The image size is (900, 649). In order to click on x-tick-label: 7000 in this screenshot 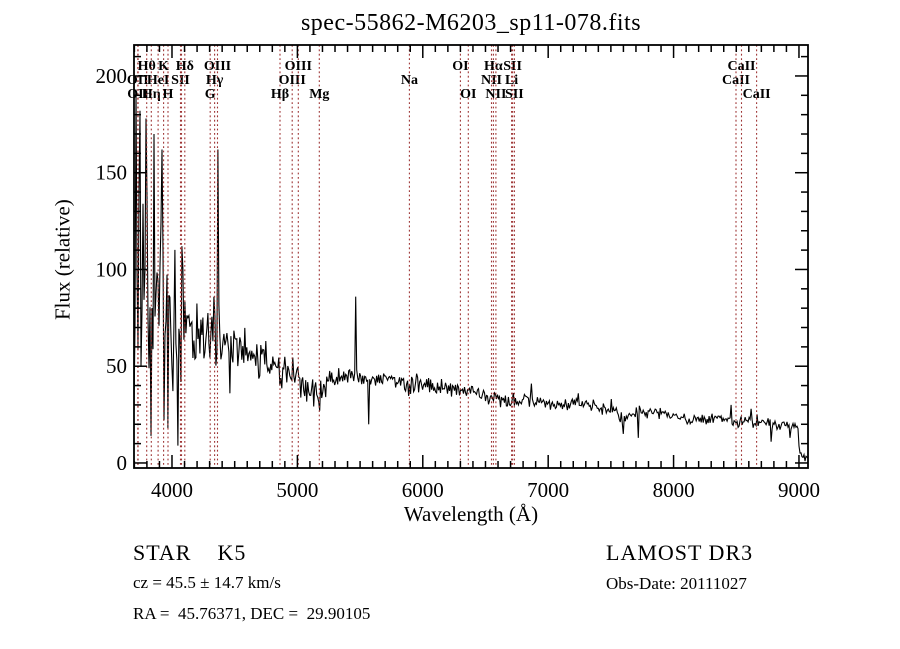, I will do `click(548, 490)`.